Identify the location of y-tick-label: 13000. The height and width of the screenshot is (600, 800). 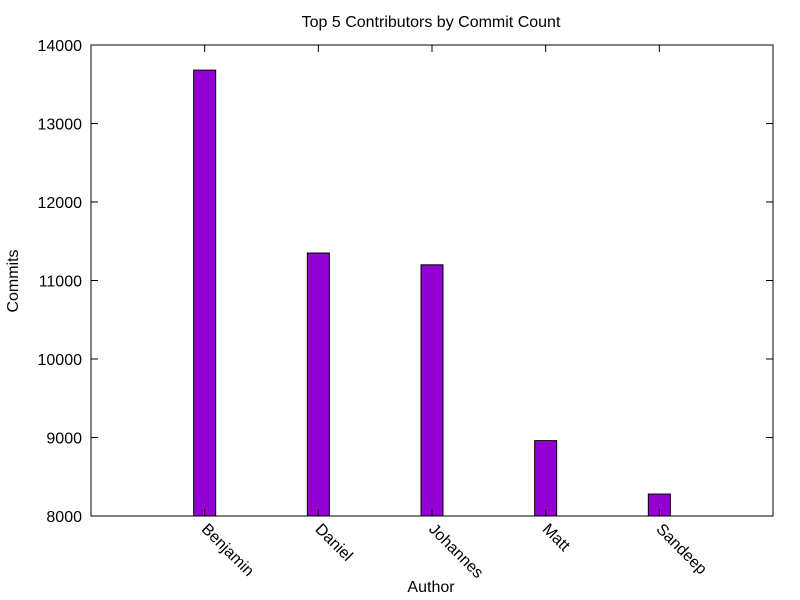
(60, 125).